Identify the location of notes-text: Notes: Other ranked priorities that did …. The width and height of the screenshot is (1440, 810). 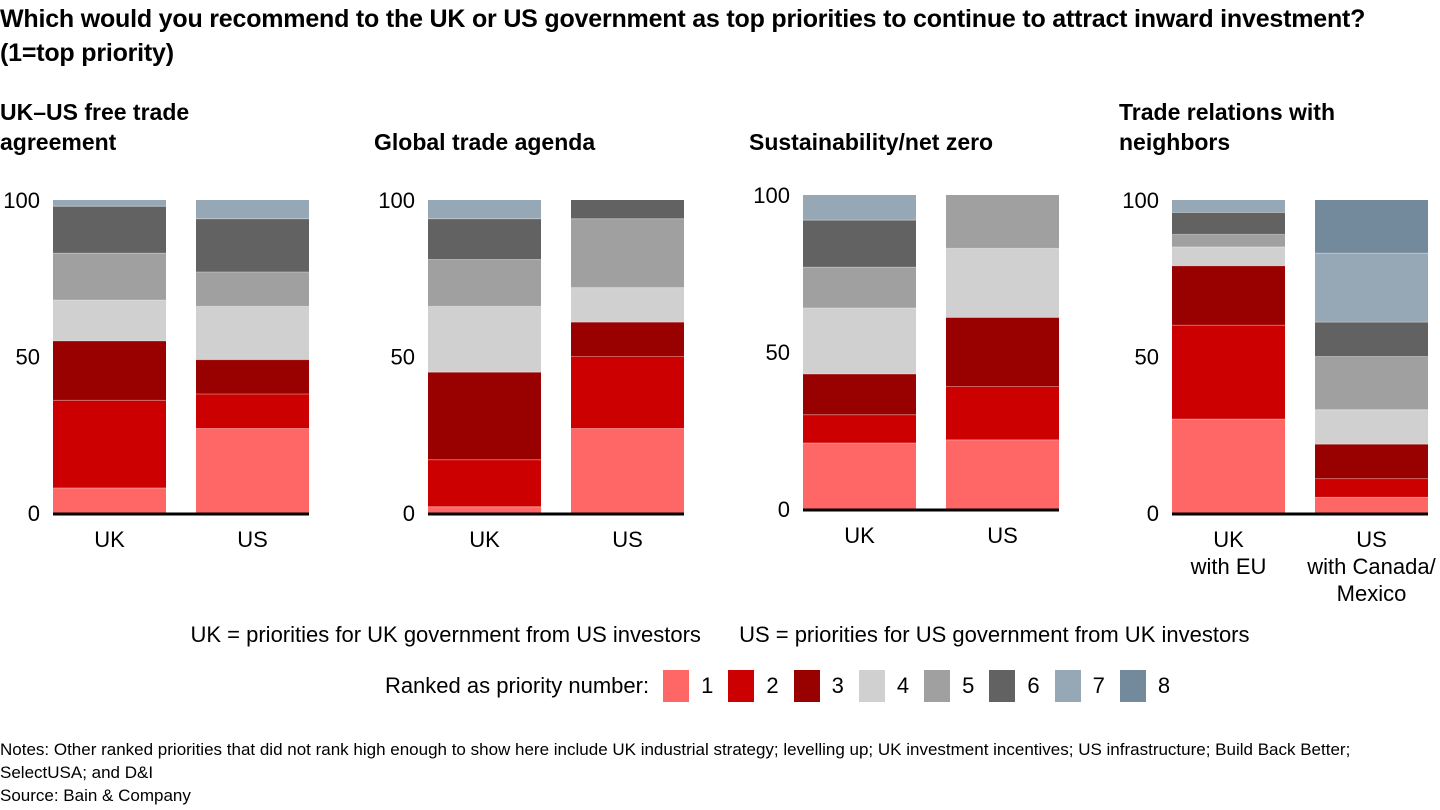
(675, 761).